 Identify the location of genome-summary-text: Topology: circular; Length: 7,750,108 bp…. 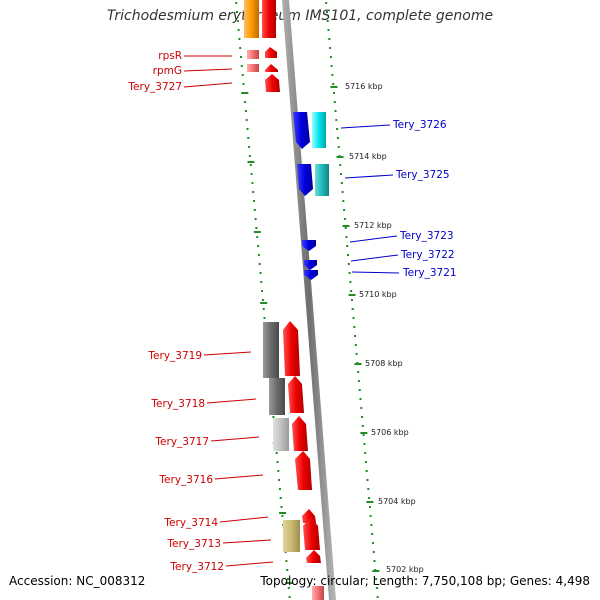
(425, 581).